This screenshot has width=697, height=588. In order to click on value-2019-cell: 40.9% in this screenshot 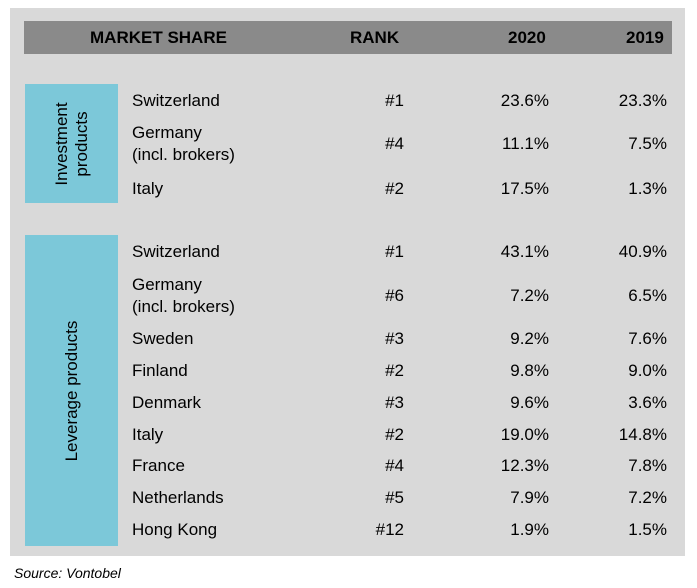, I will do `click(642, 251)`.